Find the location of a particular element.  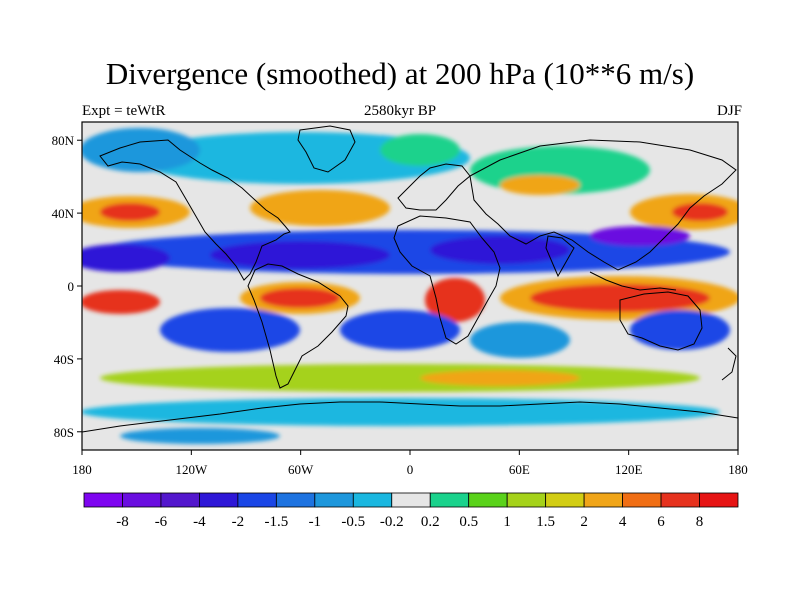

lat-tick-label: 40N is located at coordinates (63, 213).